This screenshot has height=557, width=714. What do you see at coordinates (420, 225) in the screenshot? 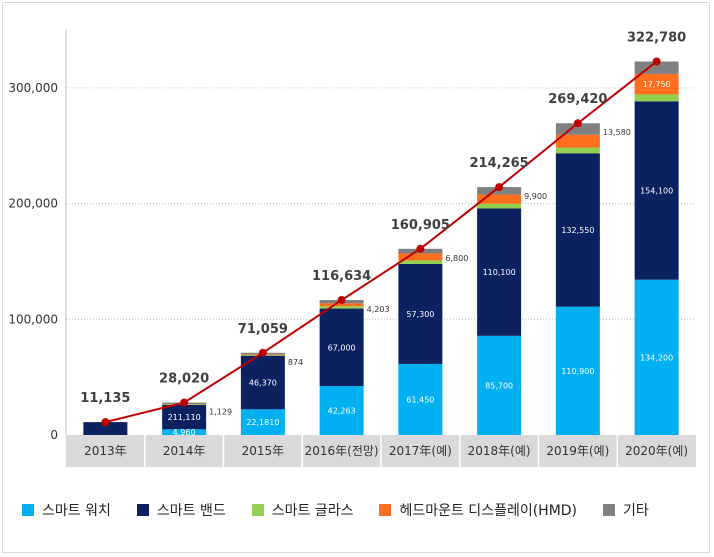
I see `total-label: 160,905` at bounding box center [420, 225].